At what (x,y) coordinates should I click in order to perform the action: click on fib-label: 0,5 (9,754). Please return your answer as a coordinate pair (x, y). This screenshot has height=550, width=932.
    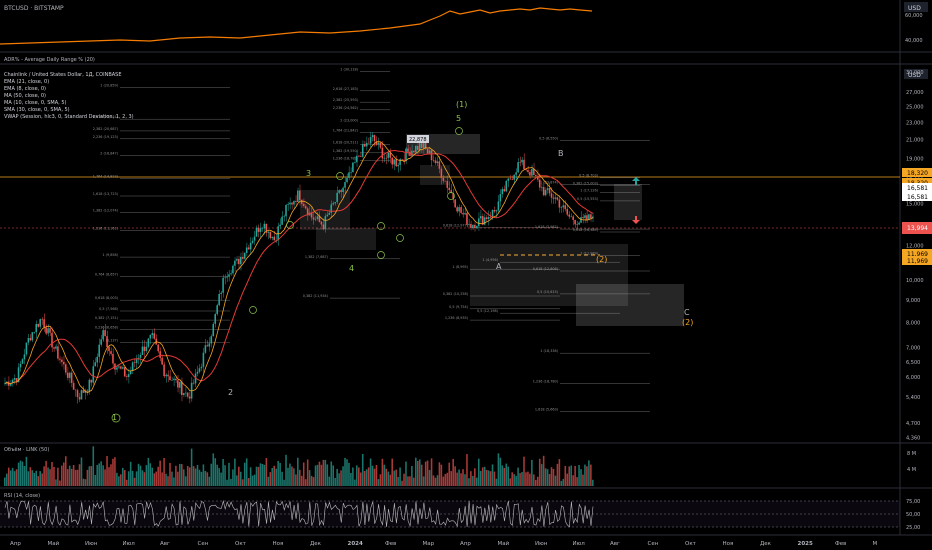
    Looking at the image, I should click on (458, 307).